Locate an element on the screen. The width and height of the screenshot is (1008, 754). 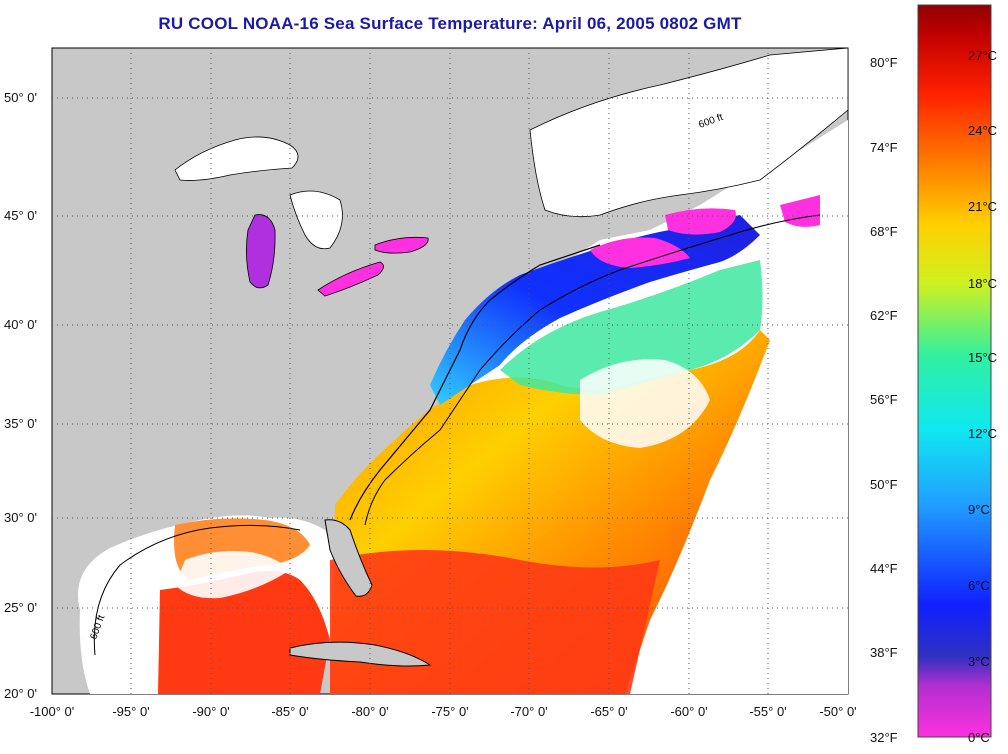
colorbar-f-62: 62°F is located at coordinates (884, 315).